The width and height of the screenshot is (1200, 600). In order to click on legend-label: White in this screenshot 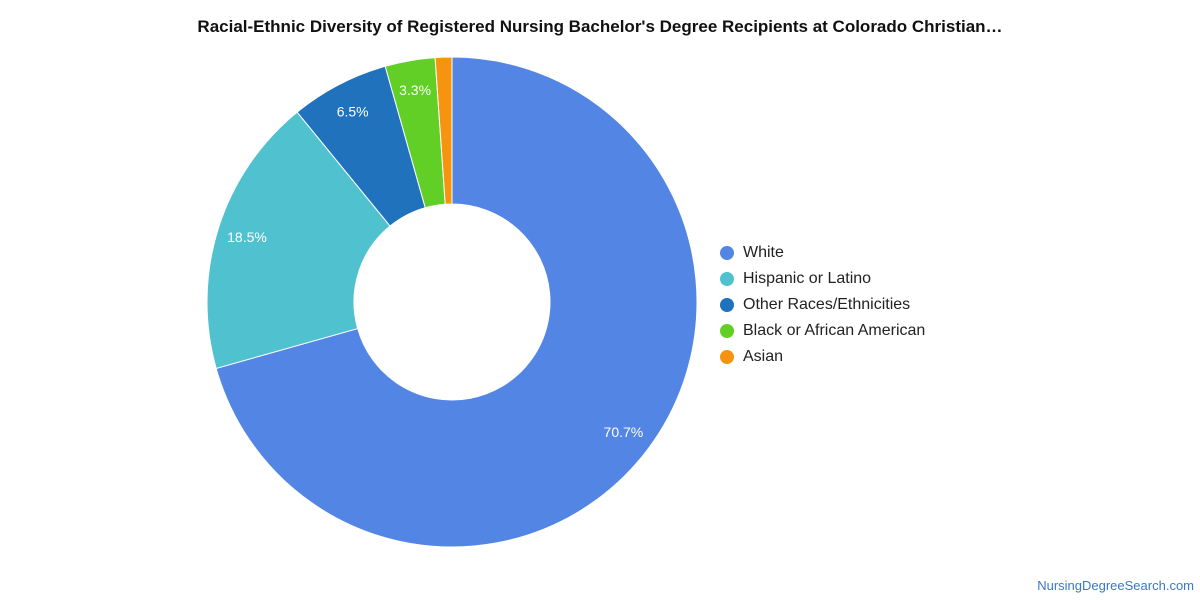, I will do `click(763, 252)`.